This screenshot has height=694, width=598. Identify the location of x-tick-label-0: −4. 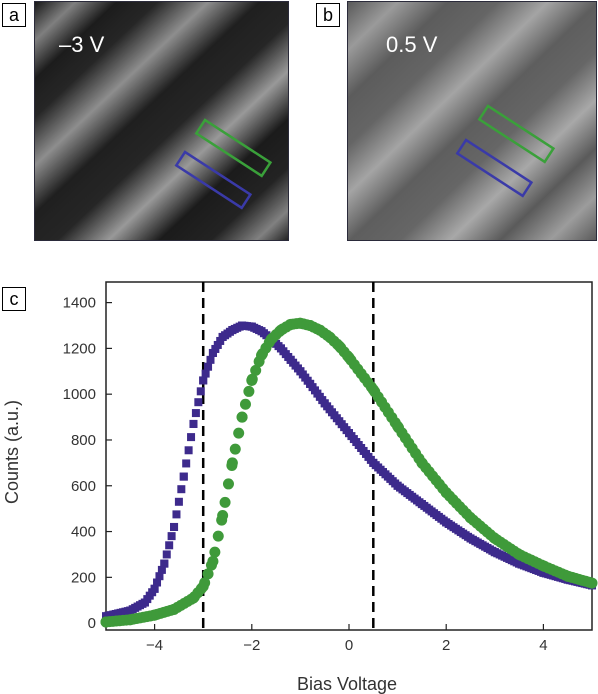
(154, 645).